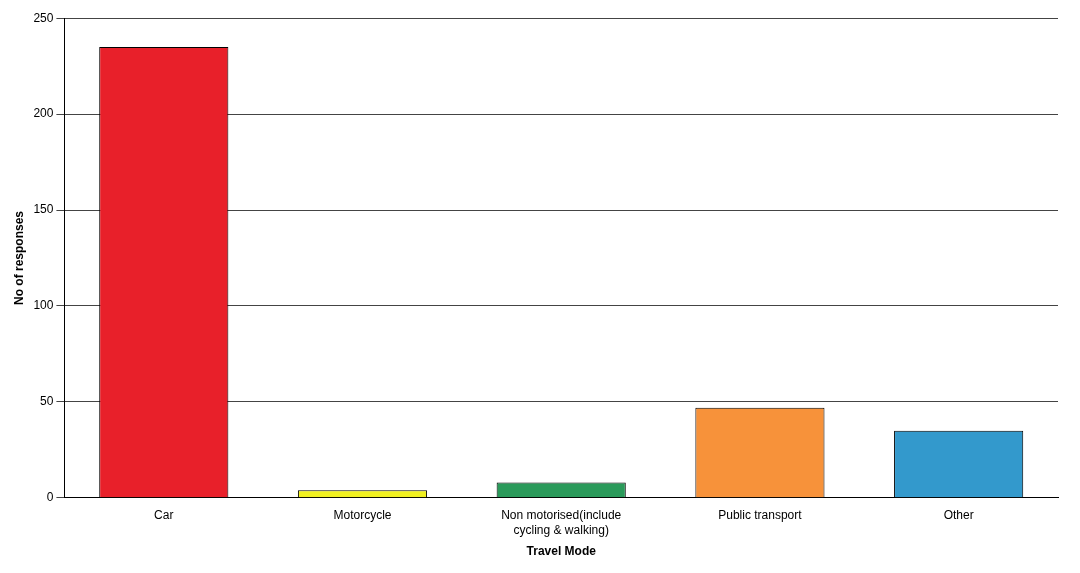 The width and height of the screenshot is (1080, 573). I want to click on x-tick-label: Non motorised(include cycling & walking), so click(561, 522).